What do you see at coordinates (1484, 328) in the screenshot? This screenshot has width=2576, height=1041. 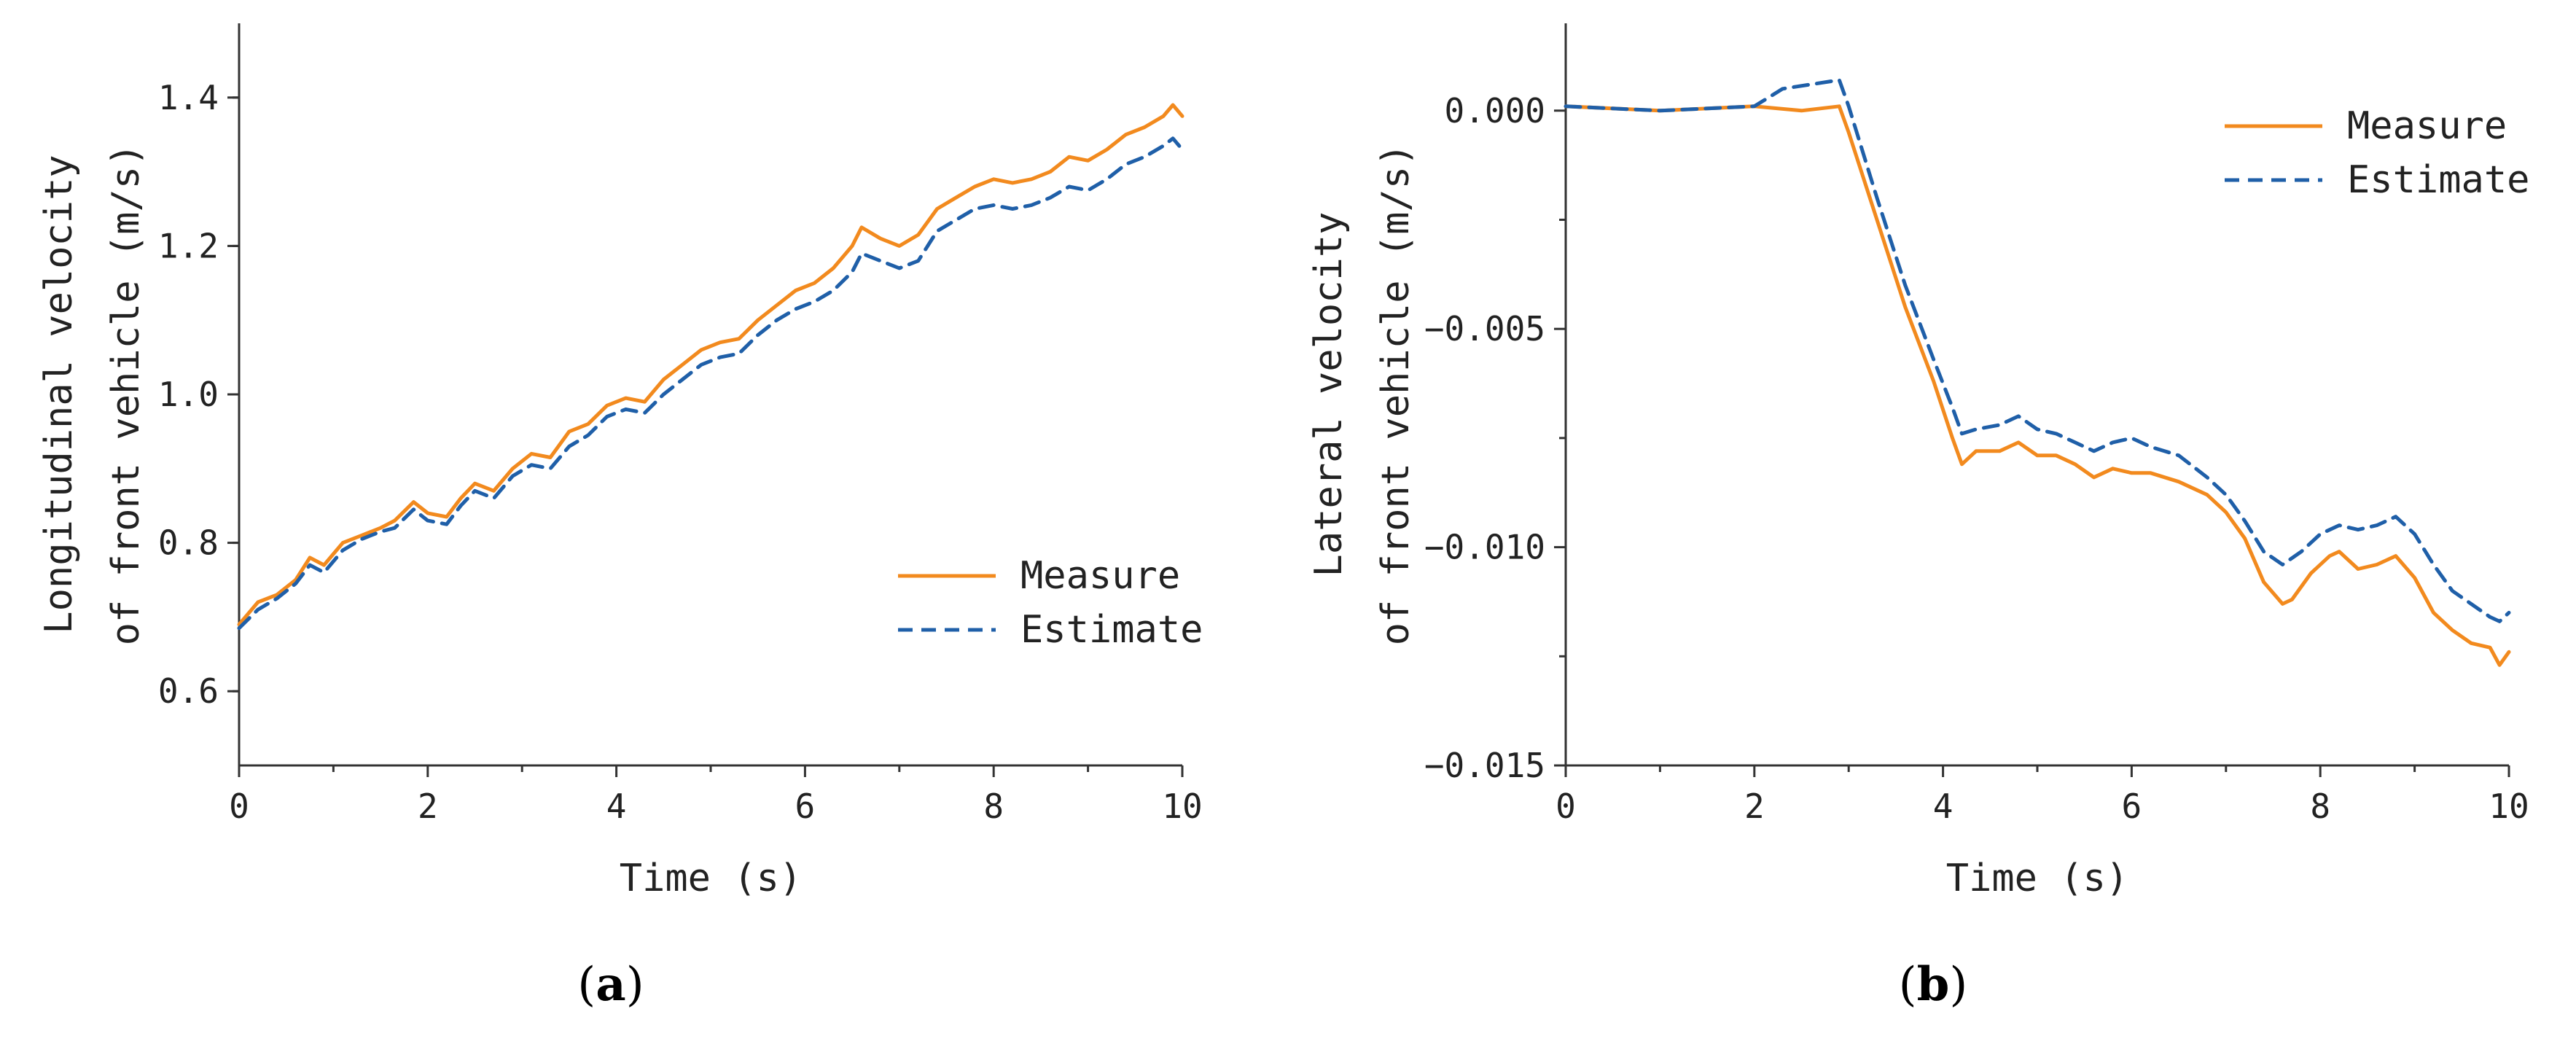 I see `y-tick-label: −0.005` at bounding box center [1484, 328].